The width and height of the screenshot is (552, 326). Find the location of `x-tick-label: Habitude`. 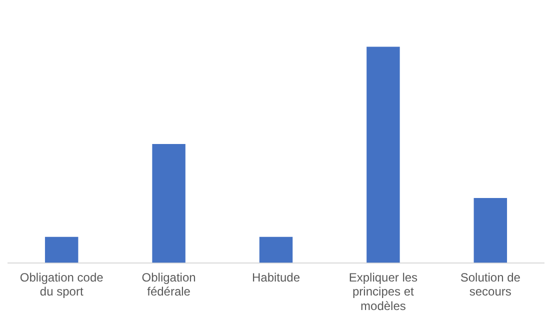

x-tick-label: Habitude is located at coordinates (276, 277).